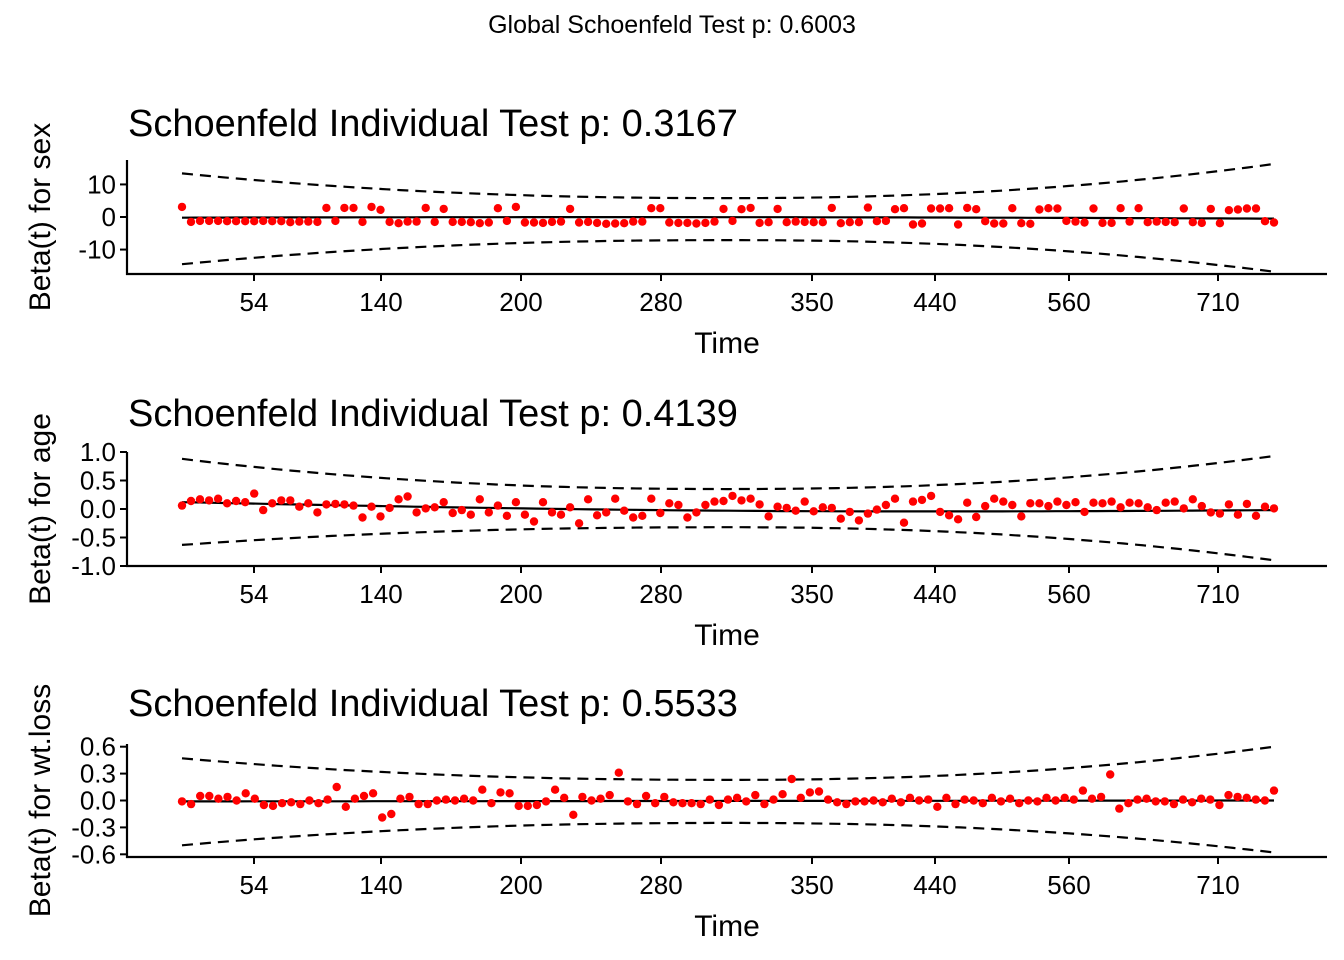 The image size is (1344, 960). What do you see at coordinates (1068, 302) in the screenshot?
I see `x-tick-label: 560` at bounding box center [1068, 302].